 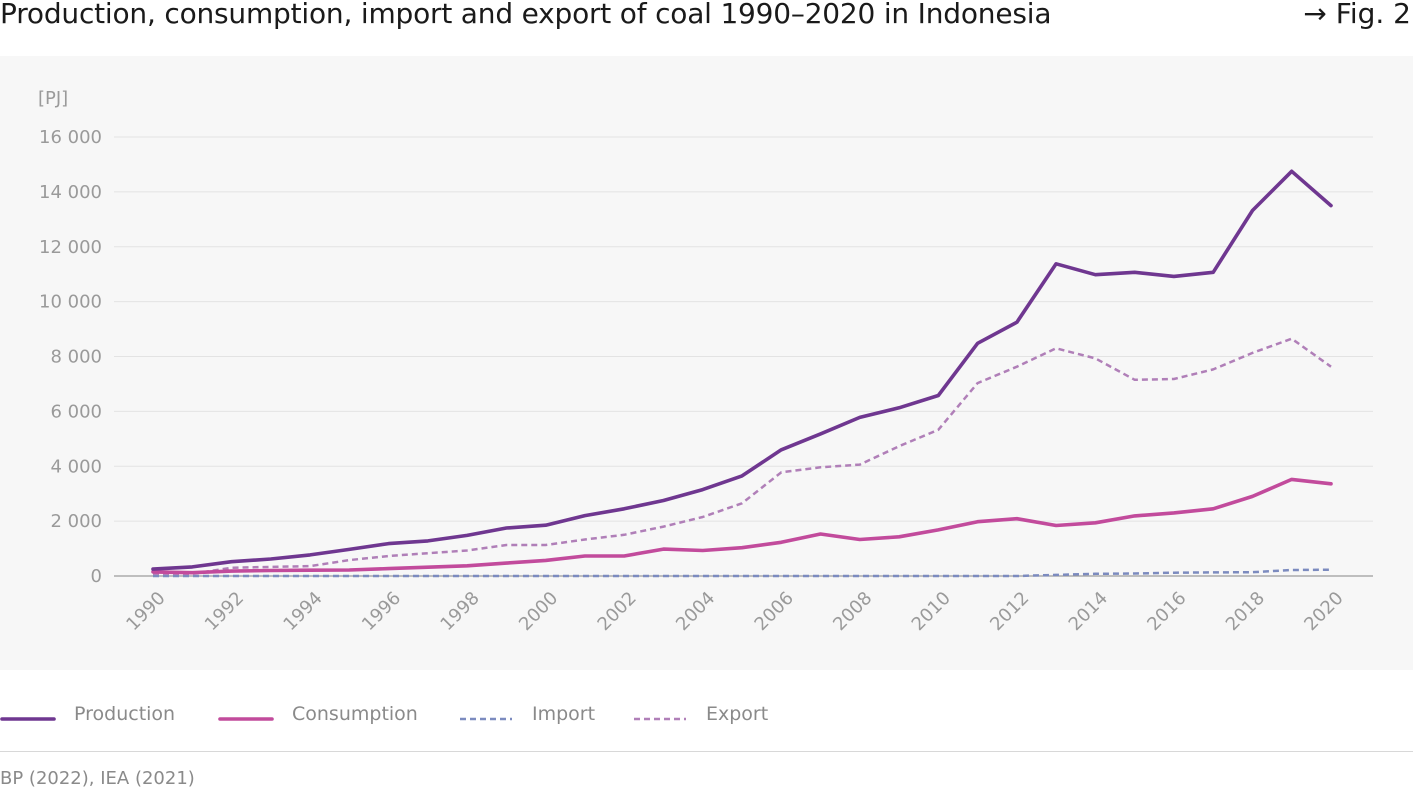 I want to click on x-tick-label: 2012, so click(x=1009, y=611).